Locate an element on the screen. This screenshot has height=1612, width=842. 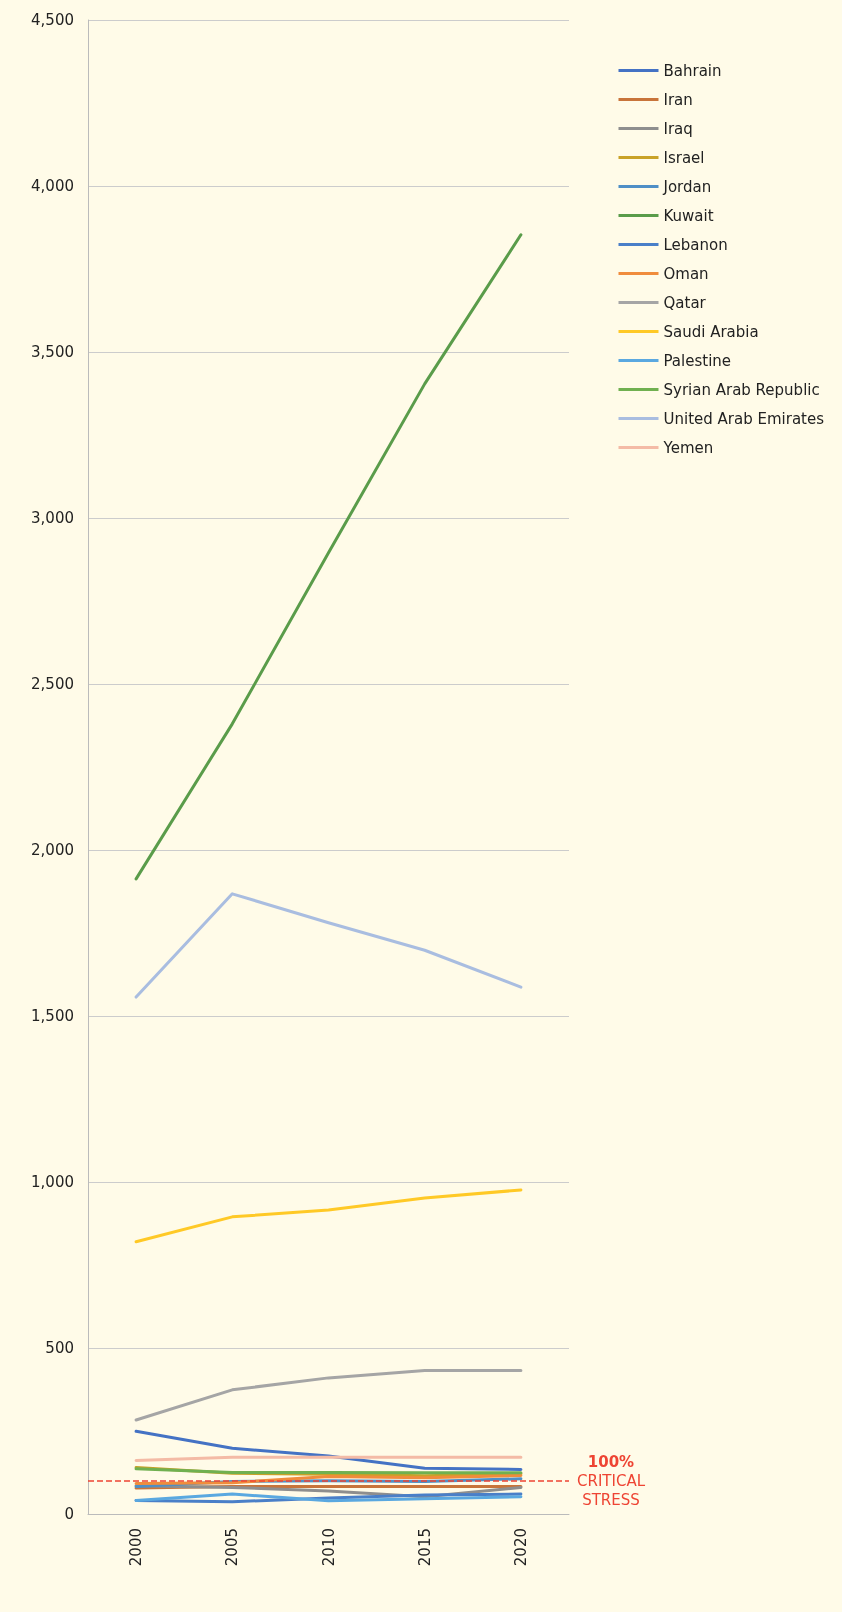
y-tick-label: 3,000 is located at coordinates (52, 518).